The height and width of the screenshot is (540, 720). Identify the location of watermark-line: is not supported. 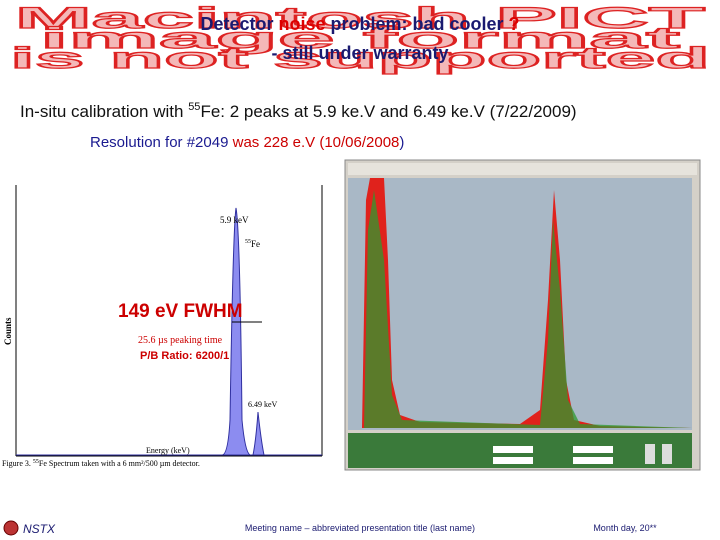
(360, 58).